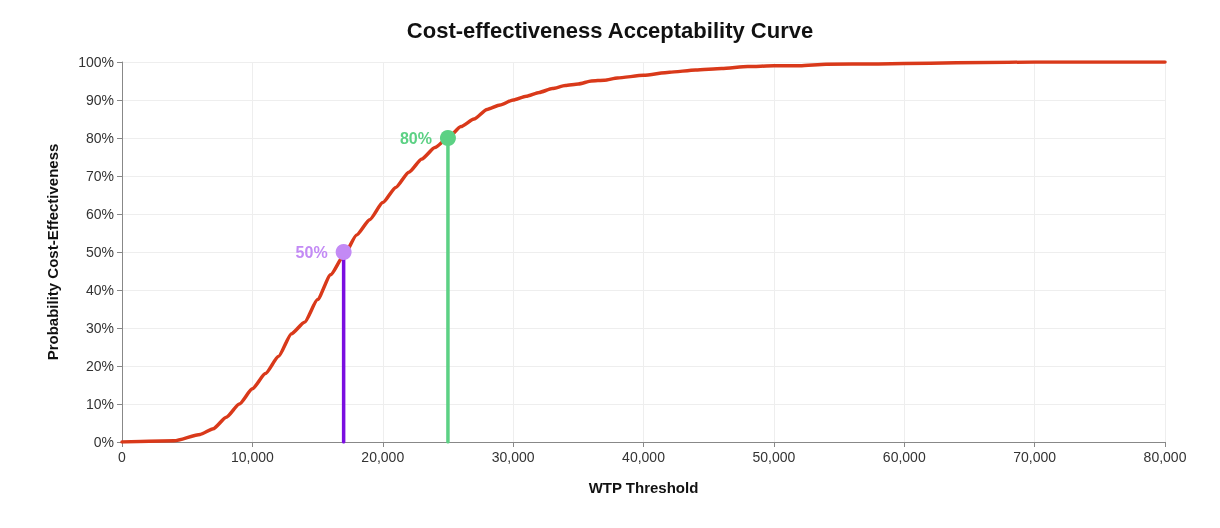  I want to click on y-tick-label: 0%, so click(103, 442).